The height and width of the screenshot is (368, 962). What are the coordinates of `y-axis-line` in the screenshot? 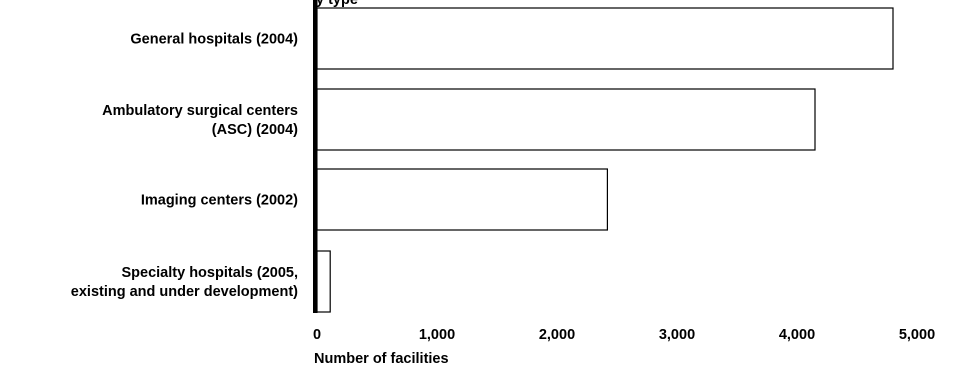 It's located at (315, 156).